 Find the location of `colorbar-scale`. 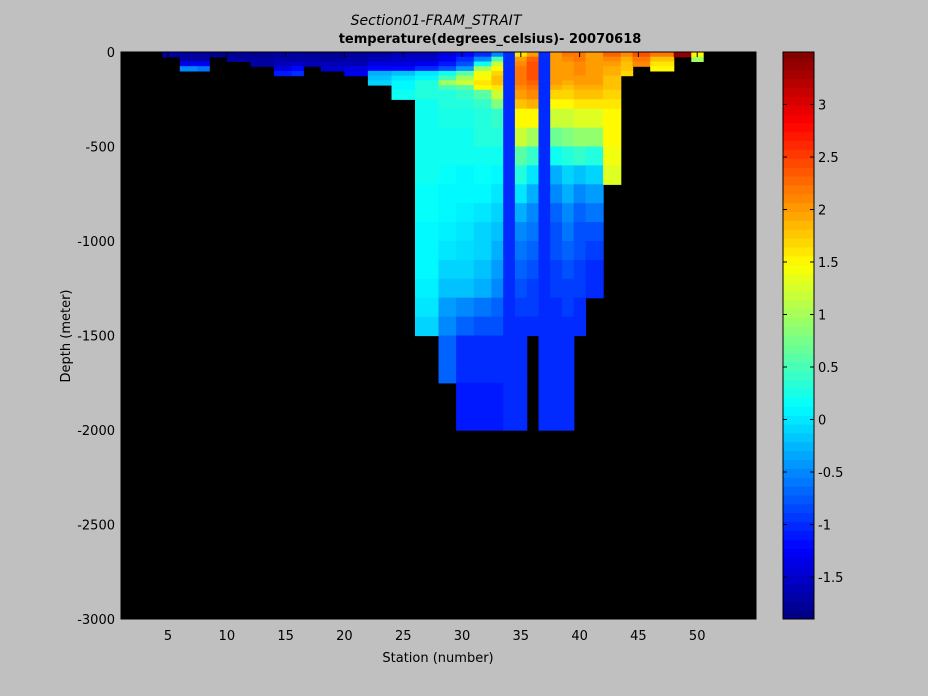

colorbar-scale is located at coordinates (798, 336).